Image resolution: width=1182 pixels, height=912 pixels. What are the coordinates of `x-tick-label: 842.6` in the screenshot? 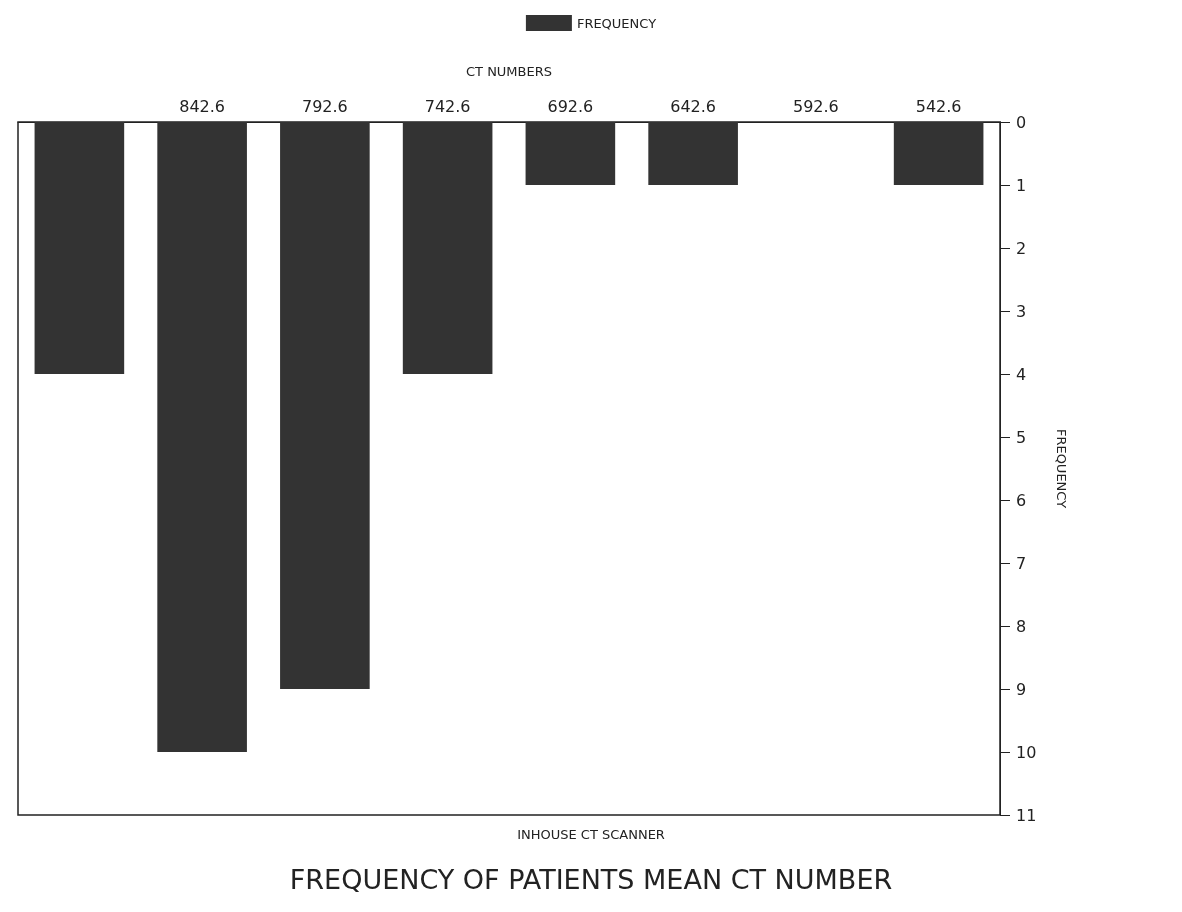 It's located at (202, 106).